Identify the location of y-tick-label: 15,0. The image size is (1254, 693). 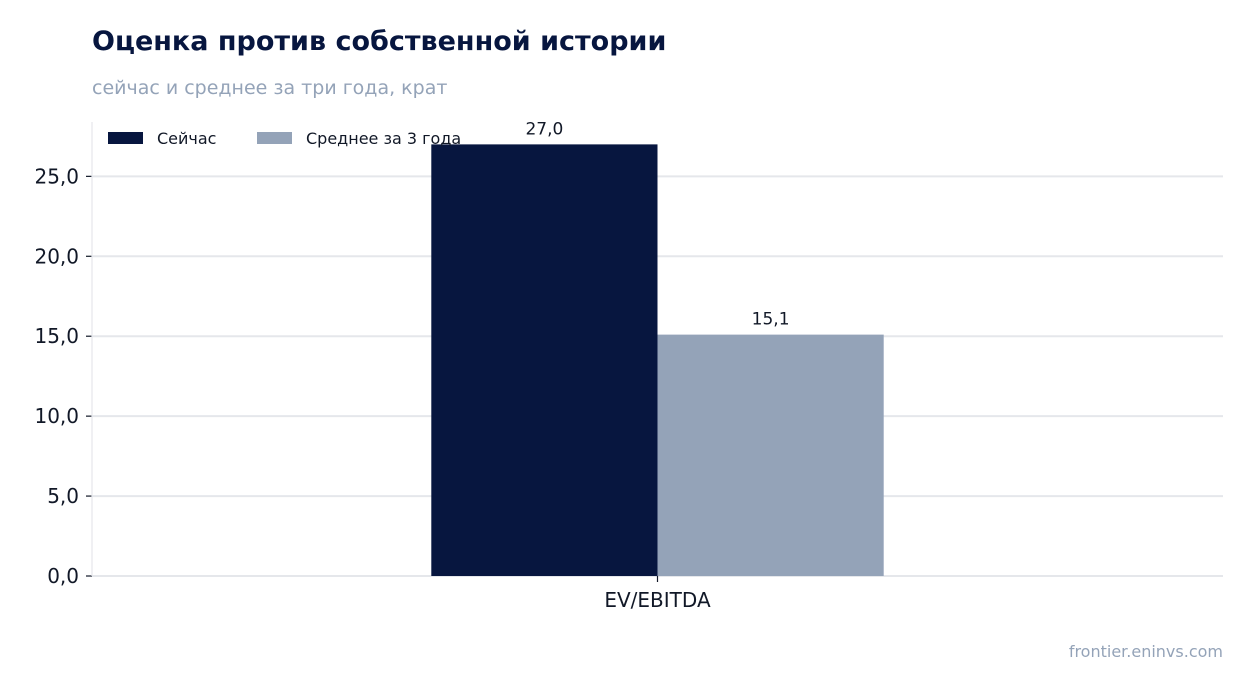
(56, 336).